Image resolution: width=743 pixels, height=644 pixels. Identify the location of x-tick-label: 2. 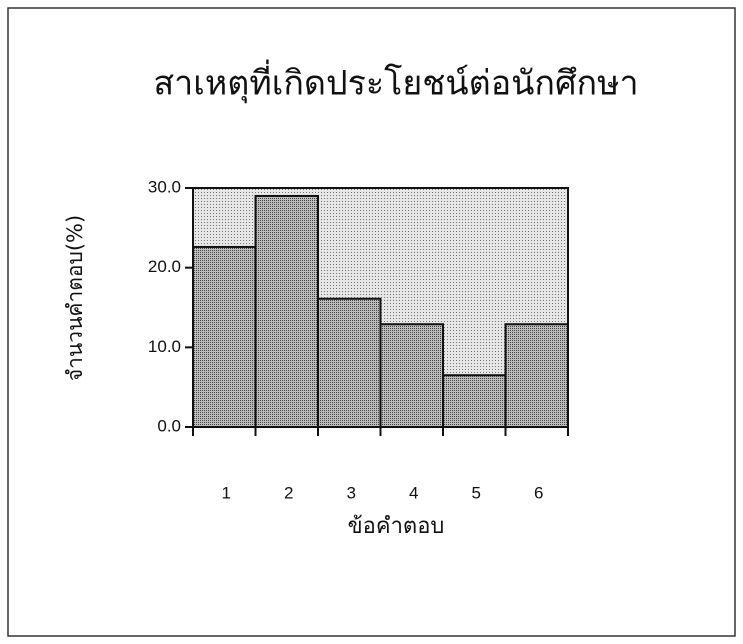
(288, 492).